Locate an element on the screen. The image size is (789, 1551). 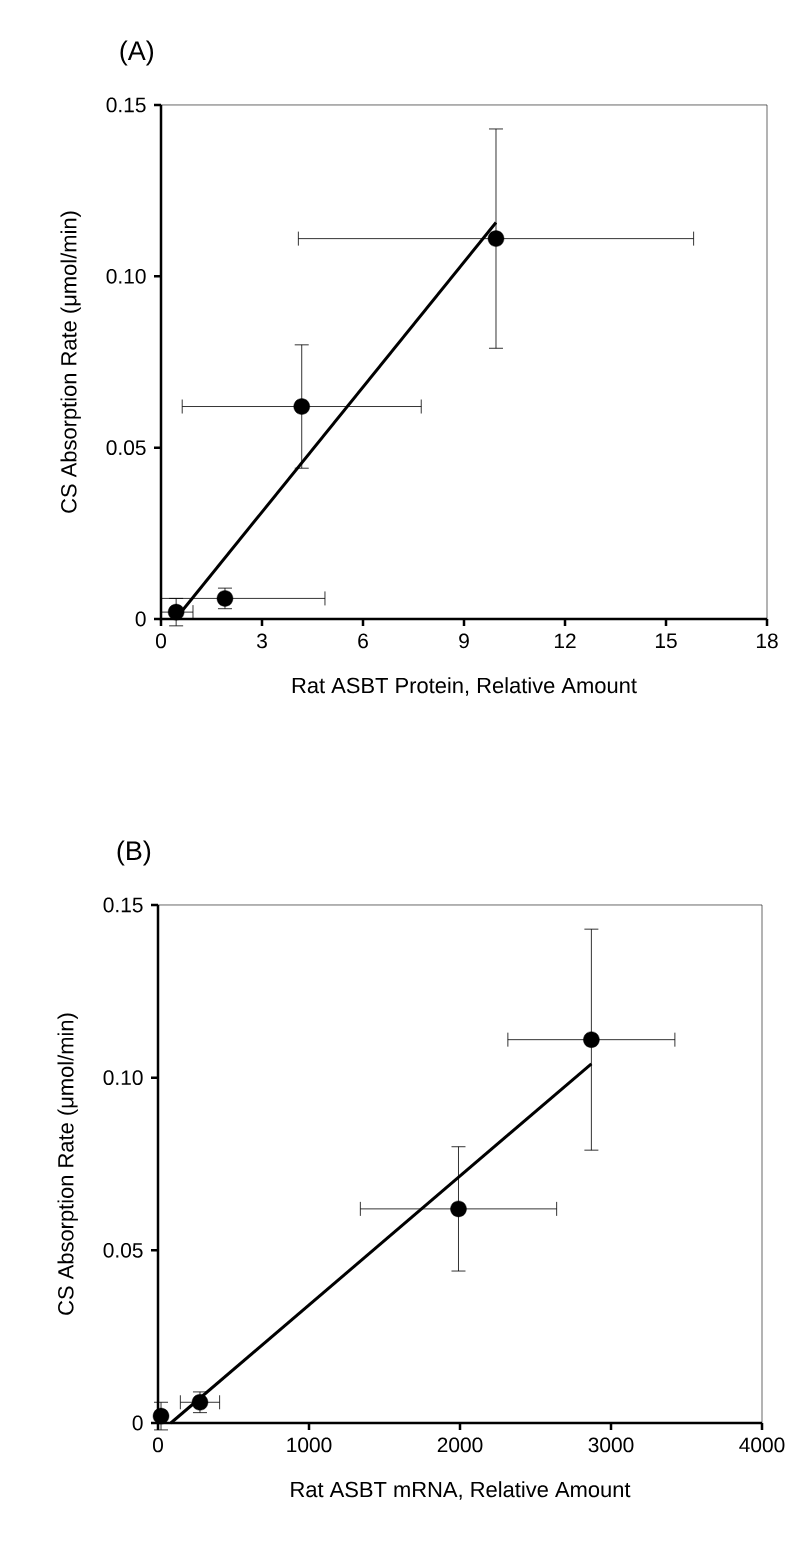
x-tick-label: 3 is located at coordinates (262, 641).